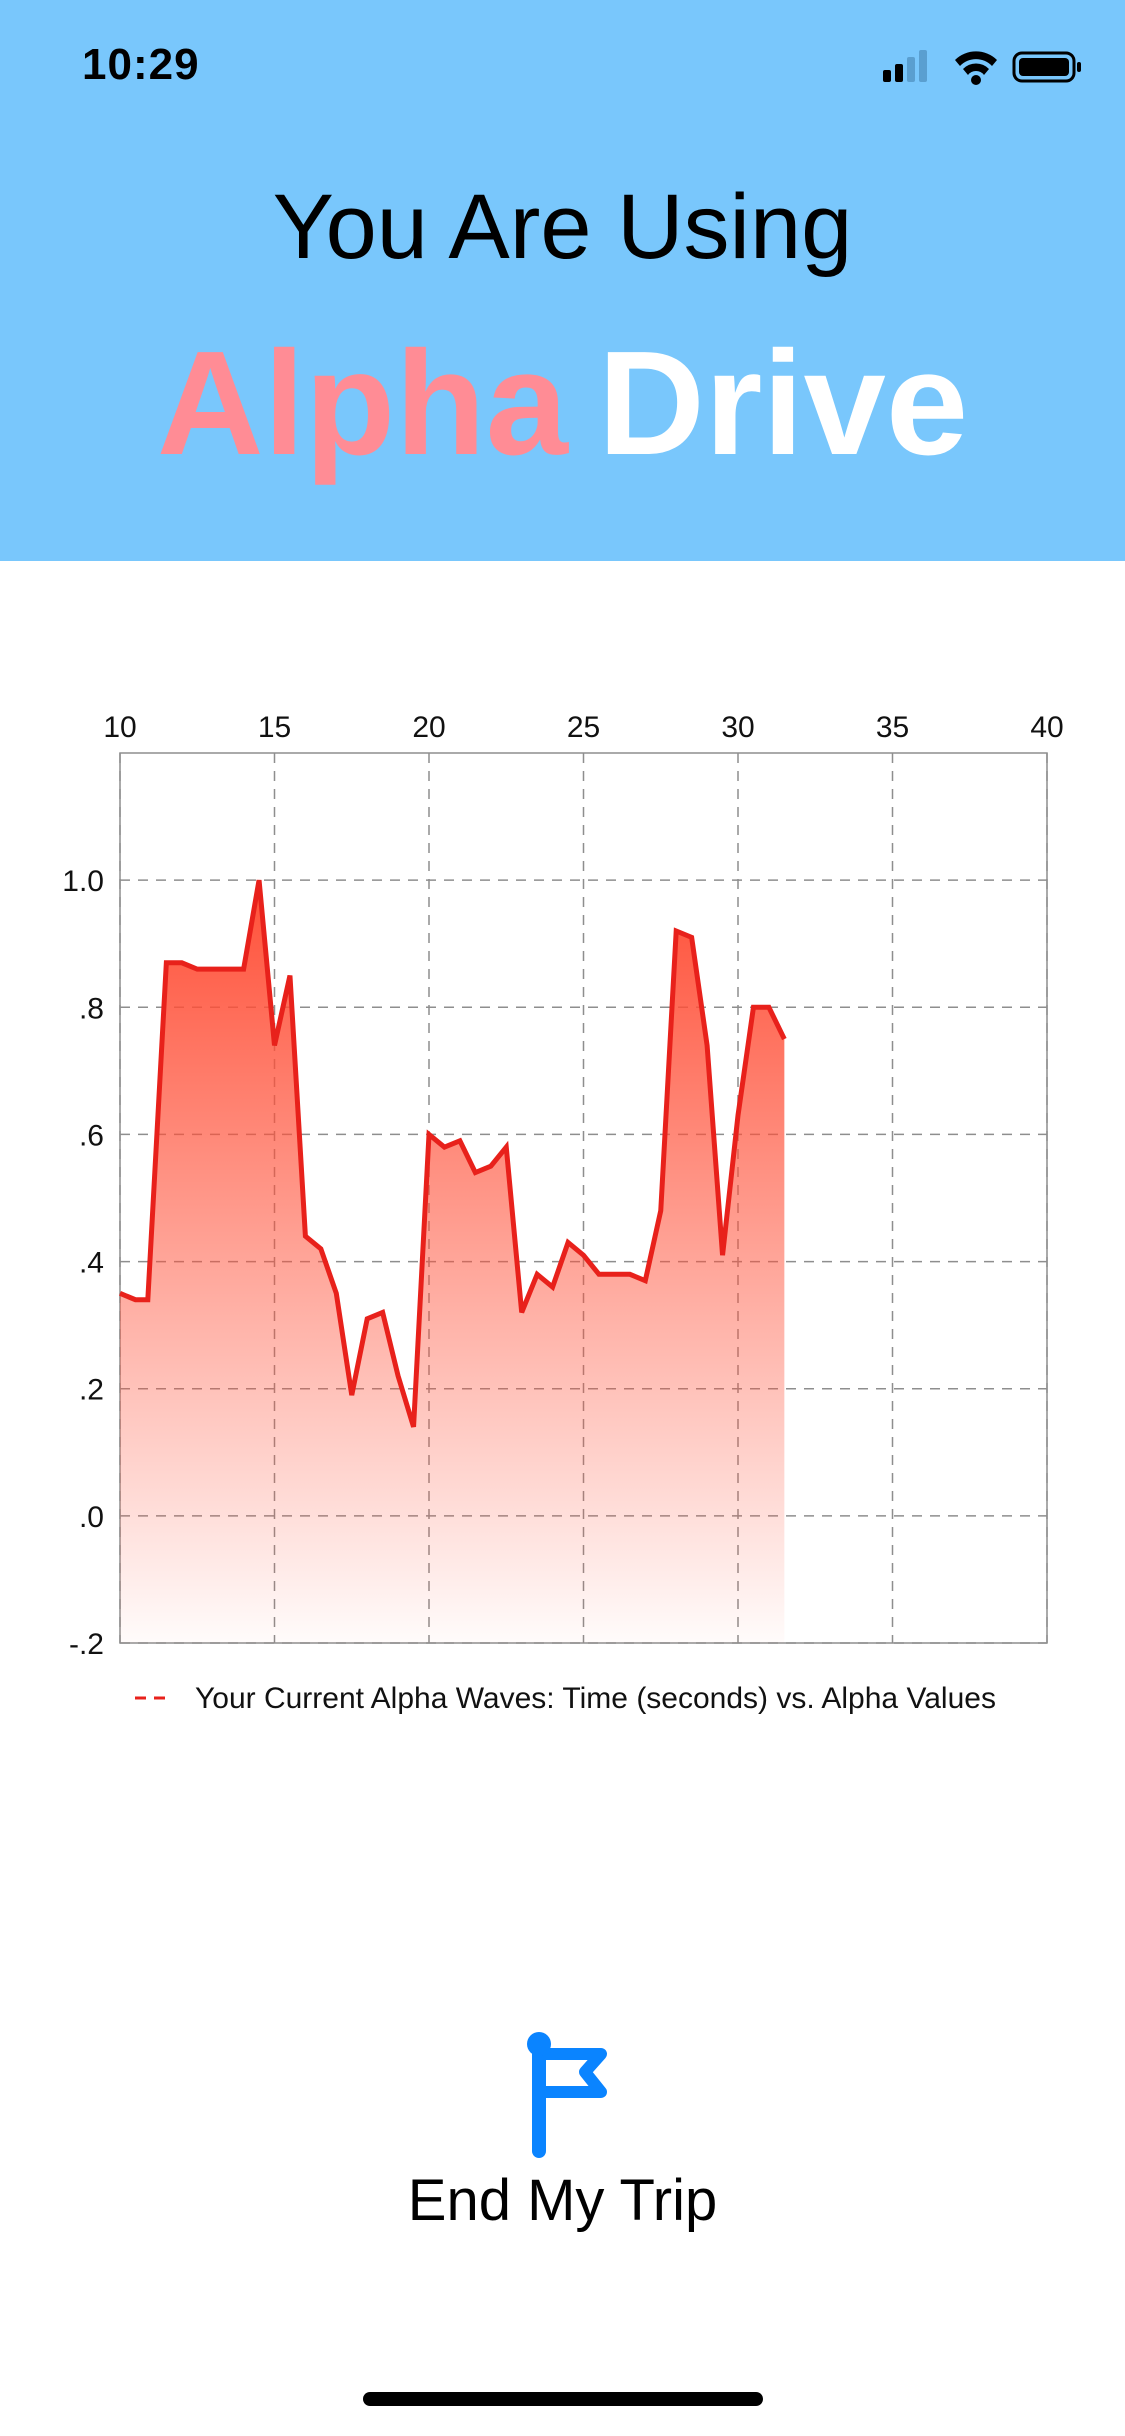  Describe the element at coordinates (562, 227) in the screenshot. I see `header-title: You Are Using` at that location.